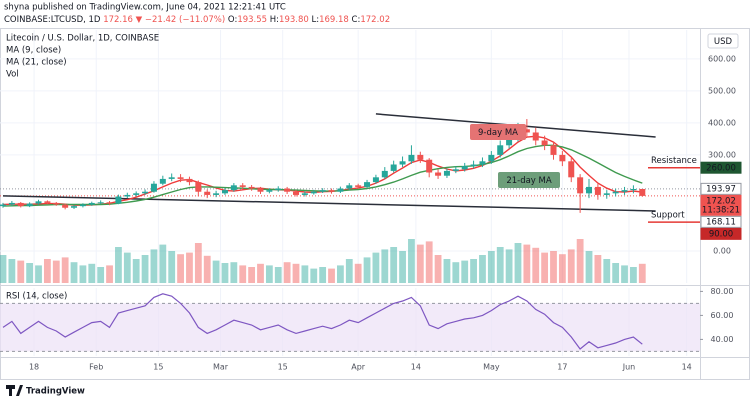  Describe the element at coordinates (498, 133) in the screenshot. I see `annotation-text: 9-day MA` at that location.